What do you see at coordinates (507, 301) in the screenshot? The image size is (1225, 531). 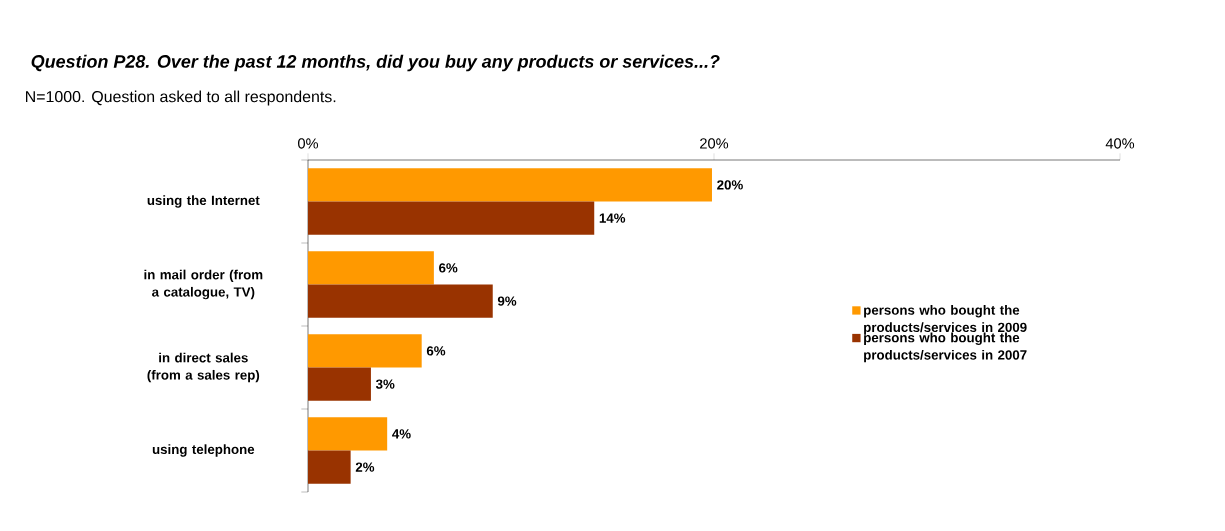 I see `data-label: 9%` at bounding box center [507, 301].